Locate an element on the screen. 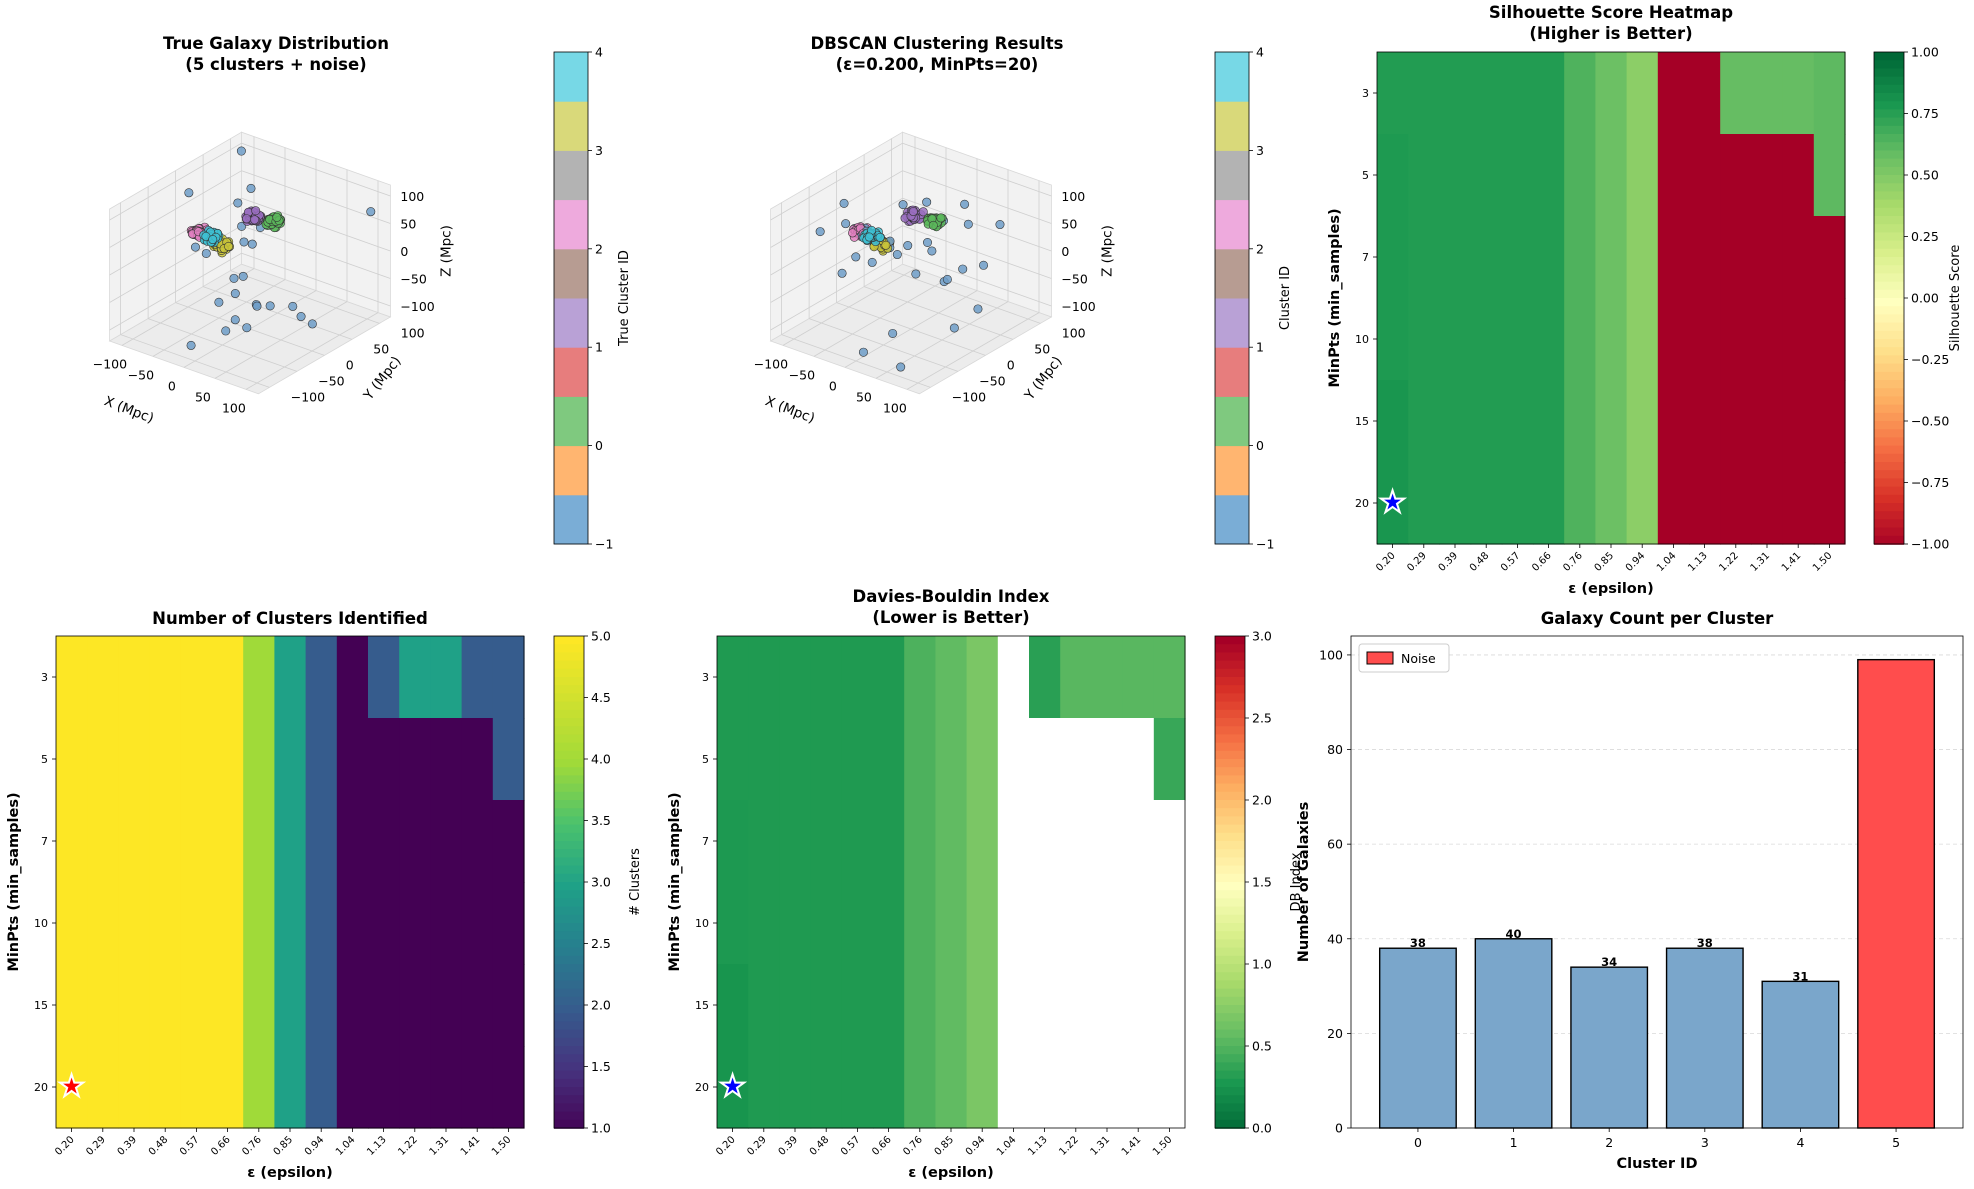  y-tick-label: 10 is located at coordinates (702, 923).